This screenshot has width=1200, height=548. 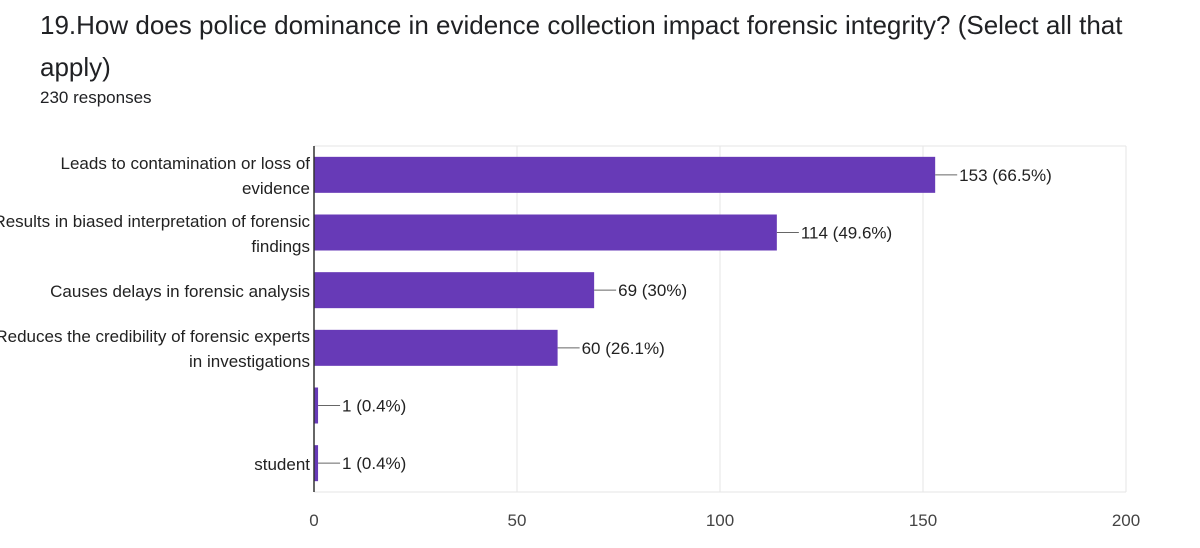 What do you see at coordinates (623, 348) in the screenshot?
I see `data-label: 60 (26.1%)` at bounding box center [623, 348].